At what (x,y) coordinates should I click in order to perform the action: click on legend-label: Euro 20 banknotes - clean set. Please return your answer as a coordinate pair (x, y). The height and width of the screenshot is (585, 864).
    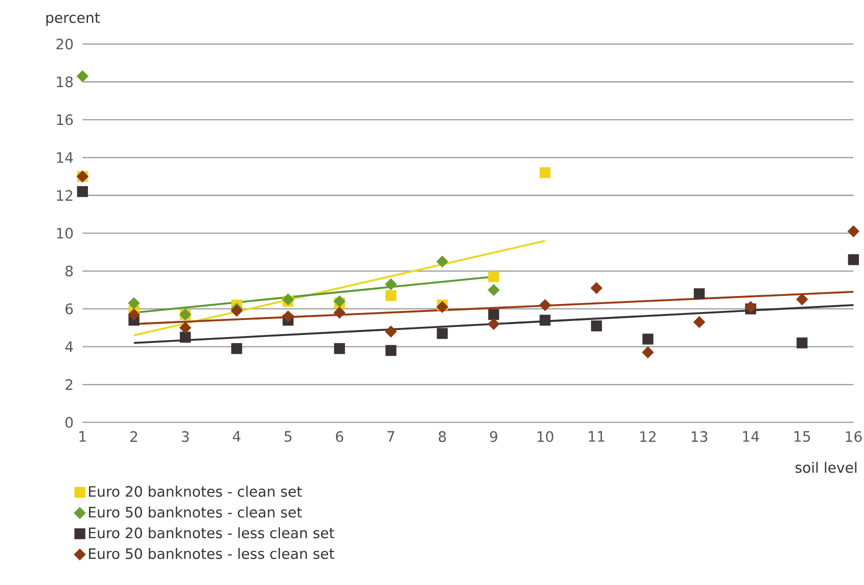
    Looking at the image, I should click on (195, 491).